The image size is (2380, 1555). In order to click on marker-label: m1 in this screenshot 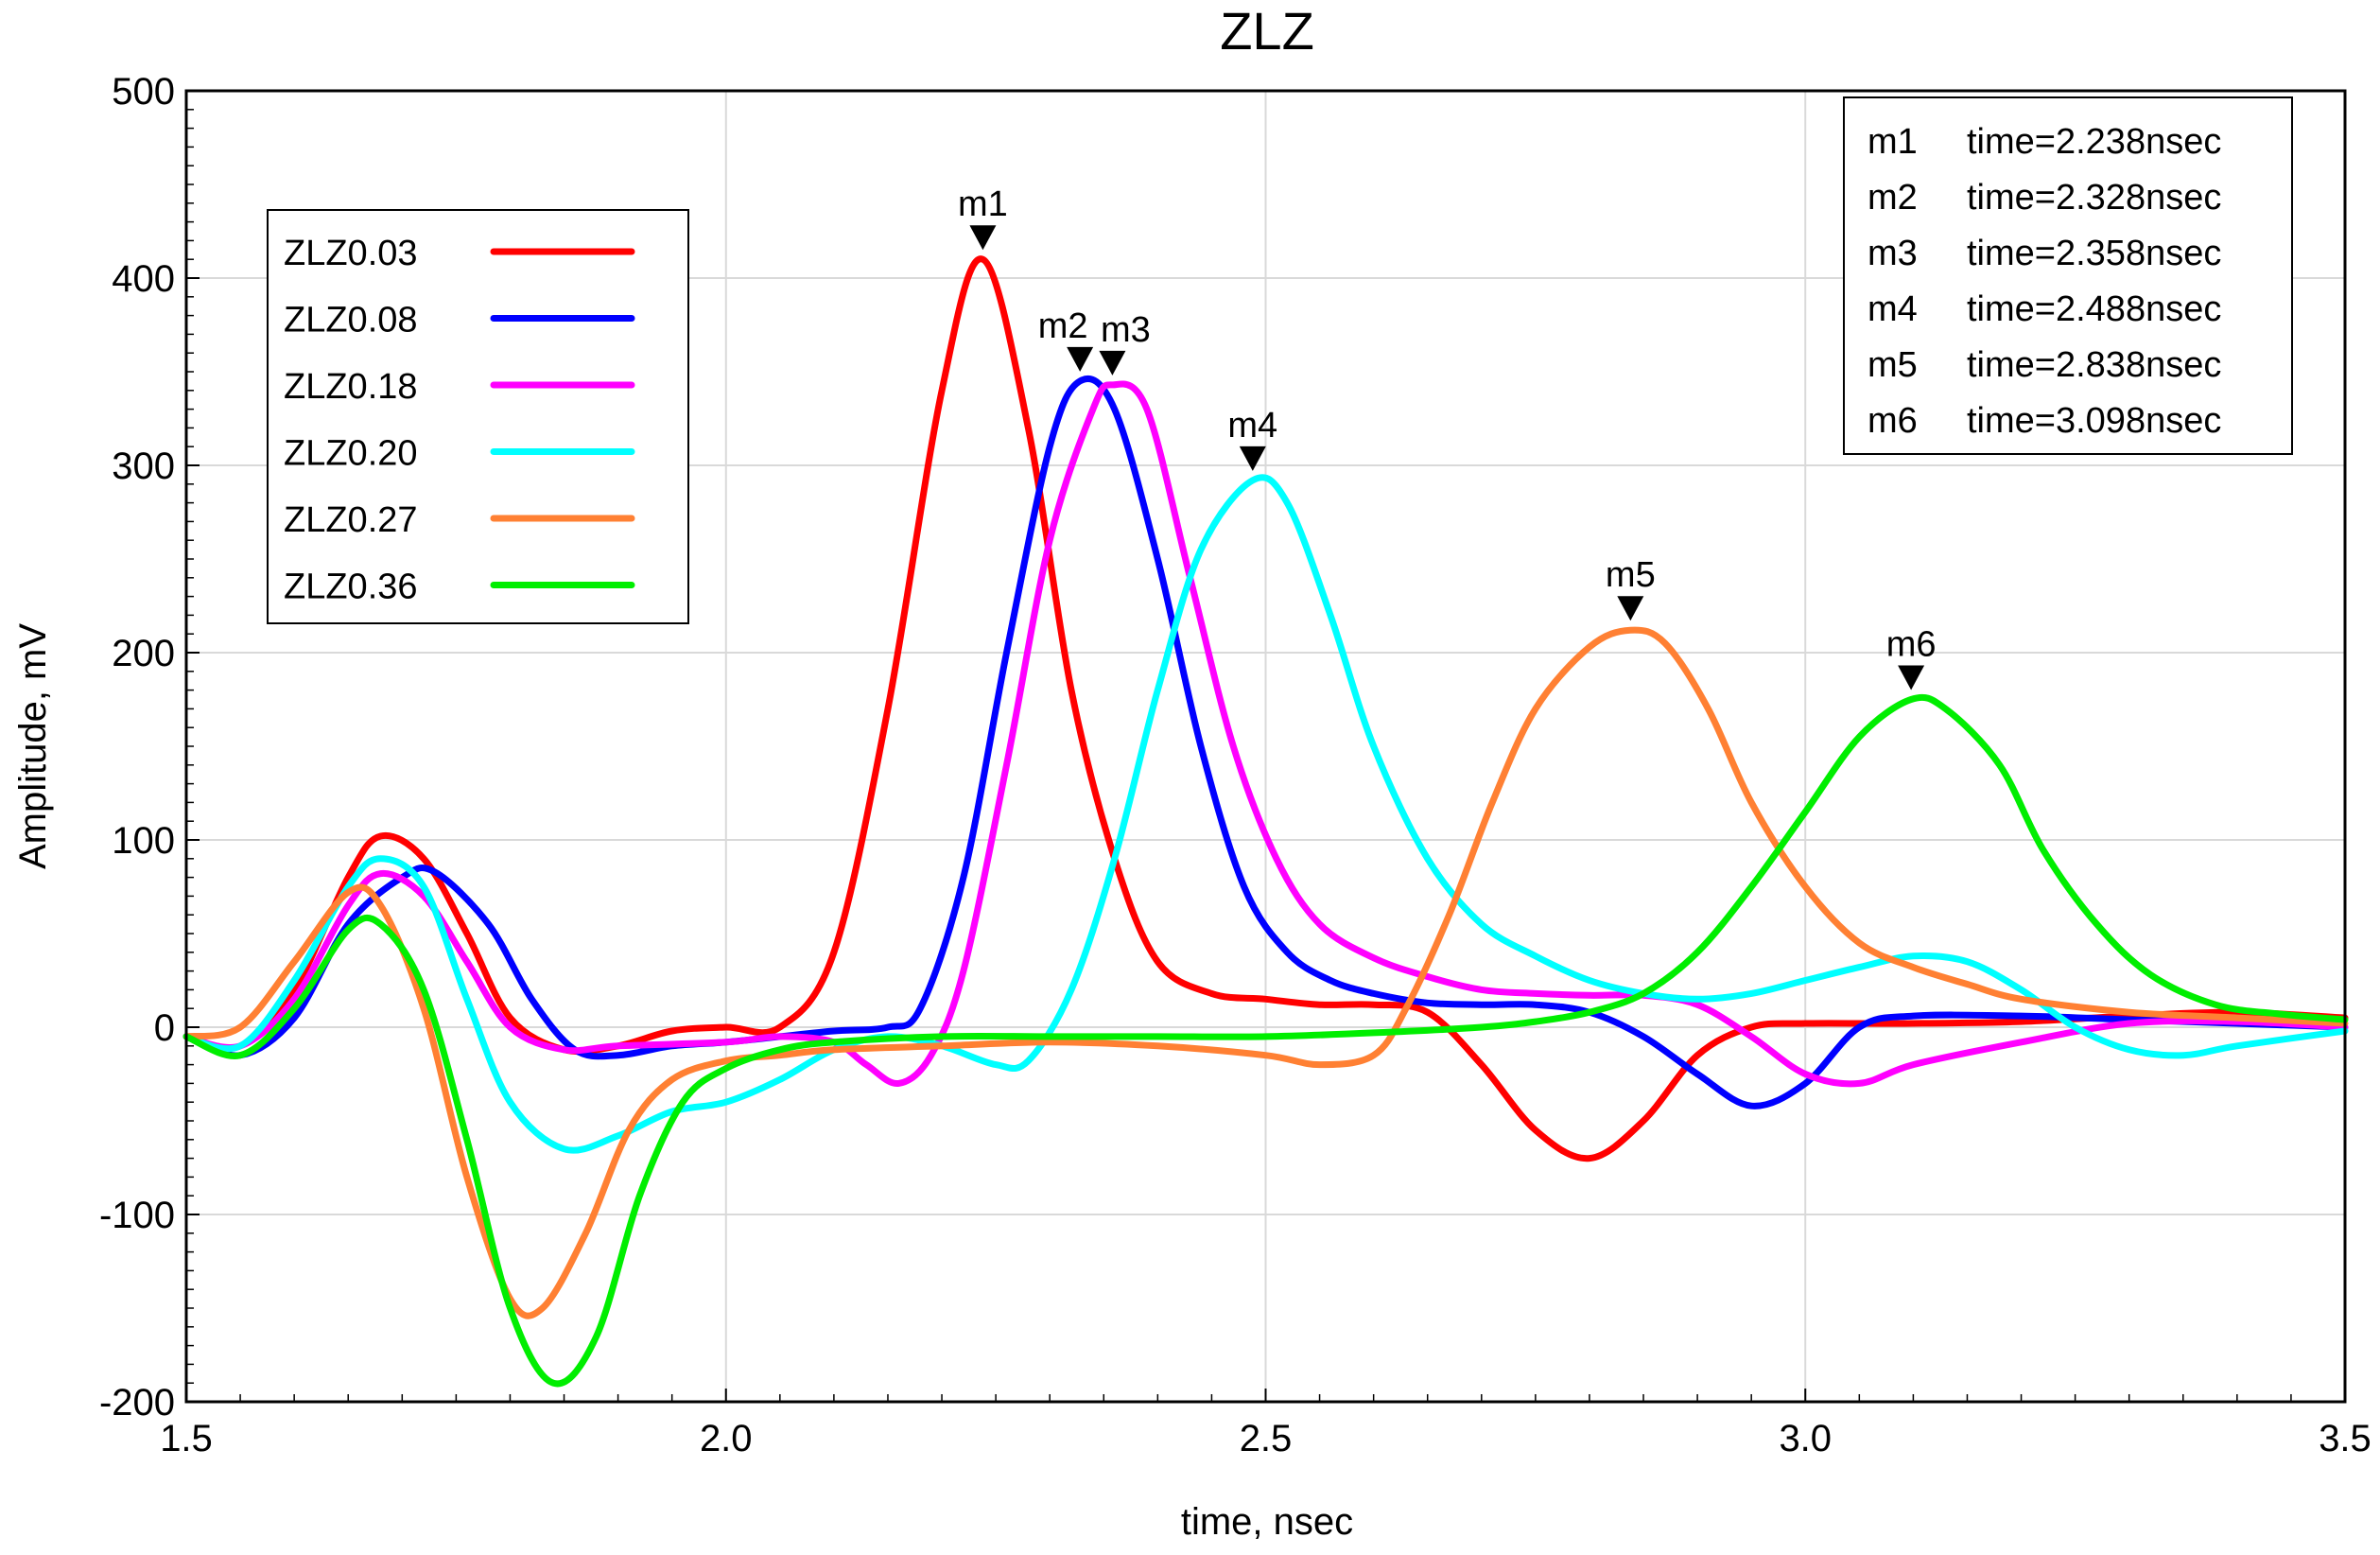, I will do `click(983, 204)`.